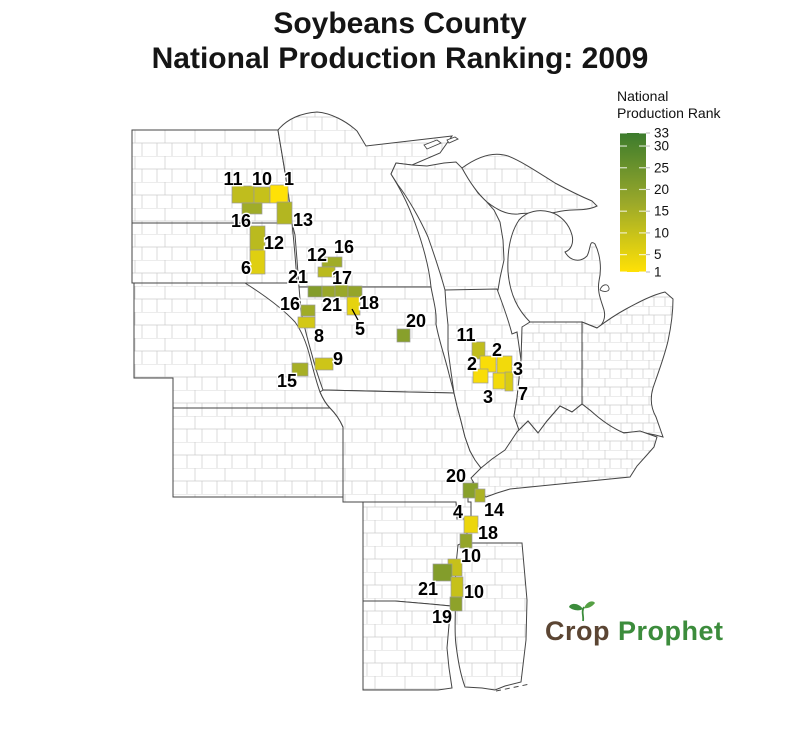 This screenshot has height=732, width=800. I want to click on logo-prophet-text: Prophet, so click(671, 631).